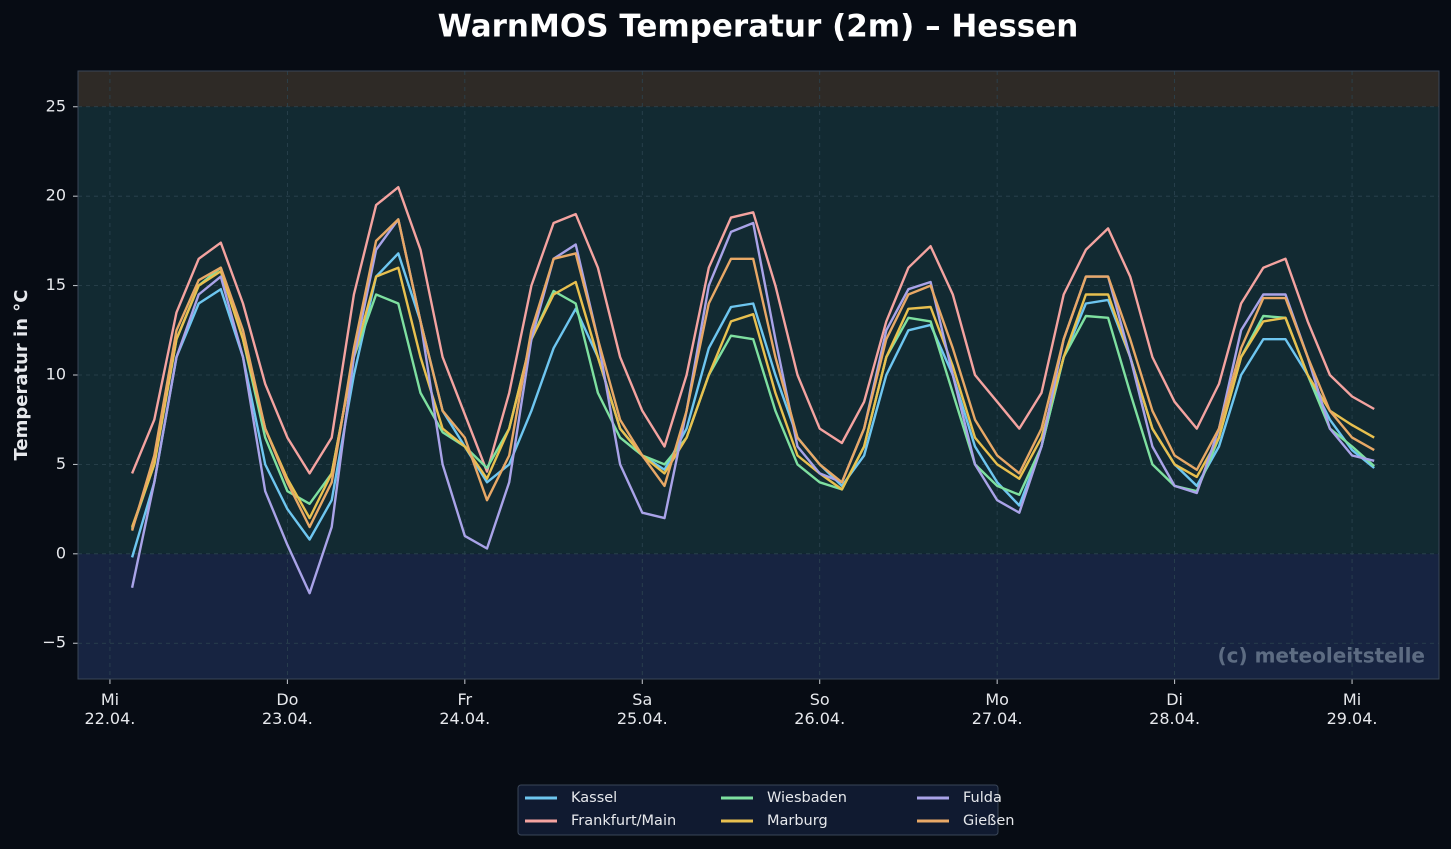 This screenshot has height=849, width=1451. Describe the element at coordinates (623, 821) in the screenshot. I see `legend-label: Frankfurt/Main` at that location.